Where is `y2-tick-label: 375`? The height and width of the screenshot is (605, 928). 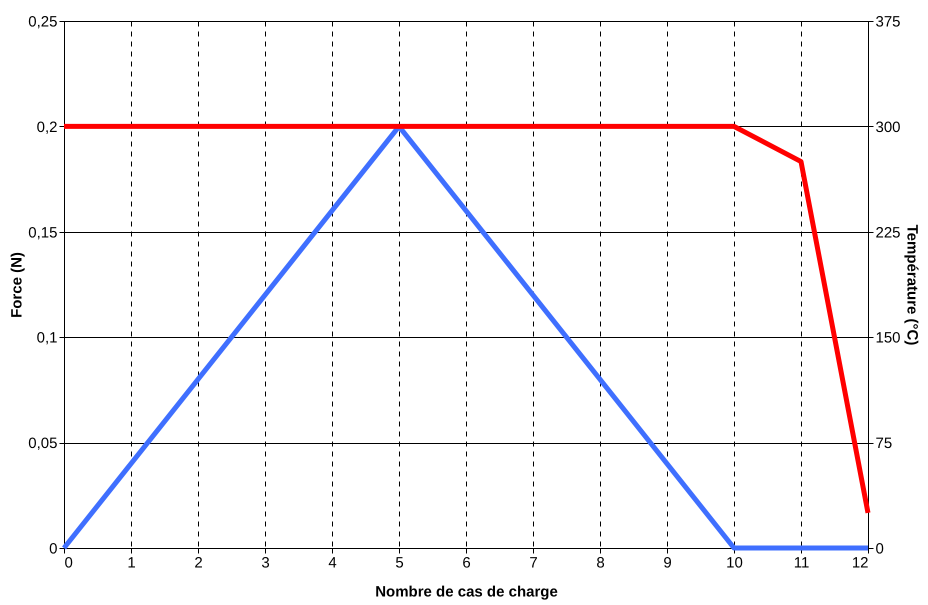 y2-tick-label: 375 is located at coordinates (888, 22).